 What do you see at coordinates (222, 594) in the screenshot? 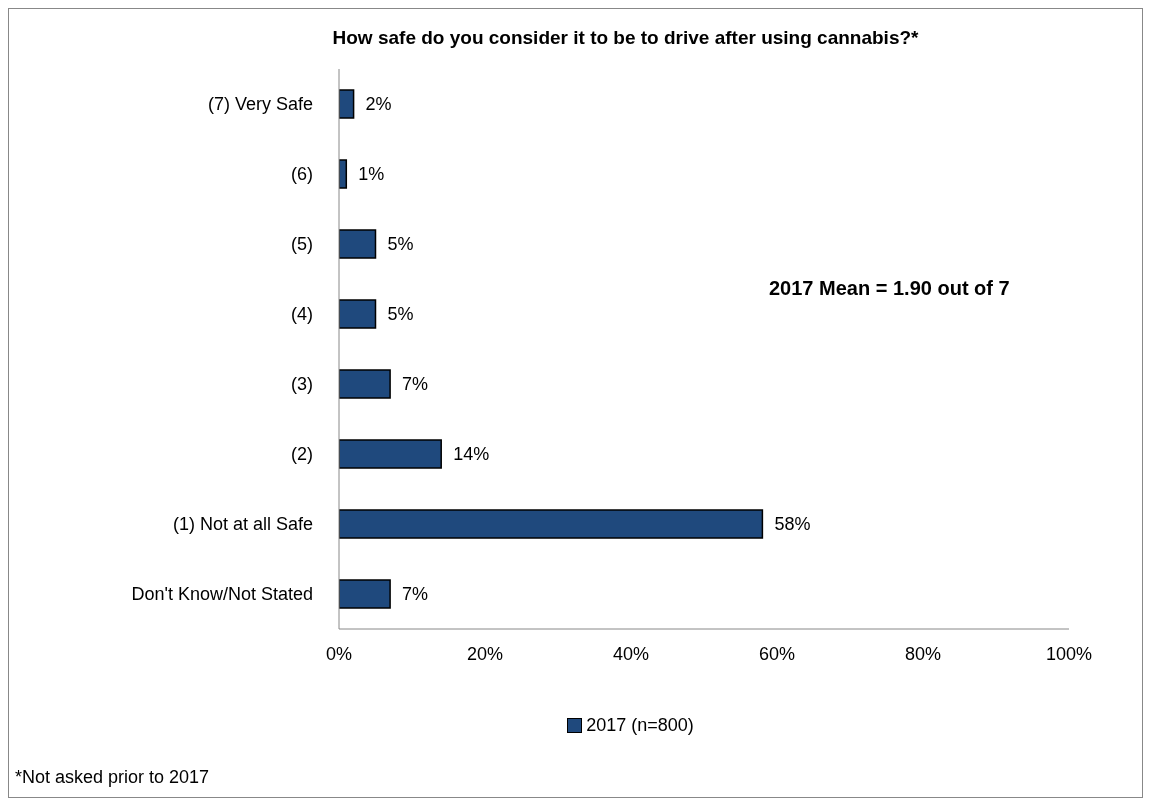
I see `y-tick-label: Don't Know/Not Stated` at bounding box center [222, 594].